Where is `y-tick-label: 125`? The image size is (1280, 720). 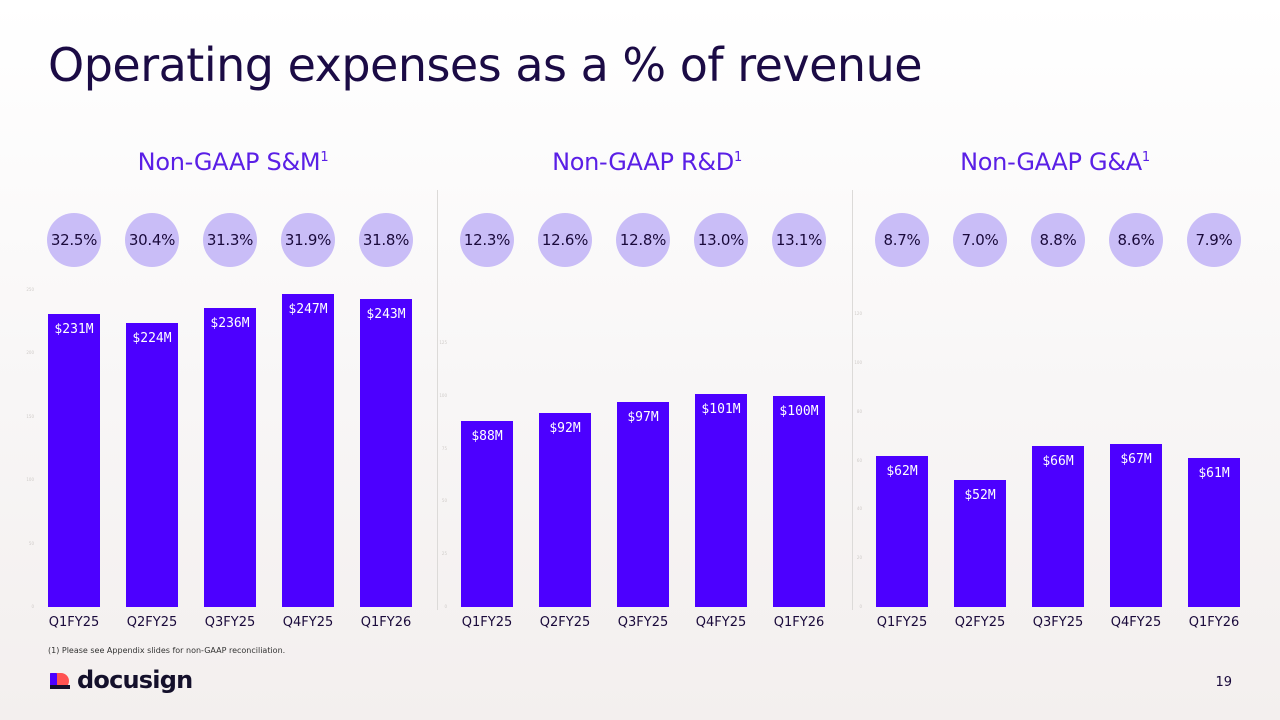 y-tick-label: 125 is located at coordinates (443, 342).